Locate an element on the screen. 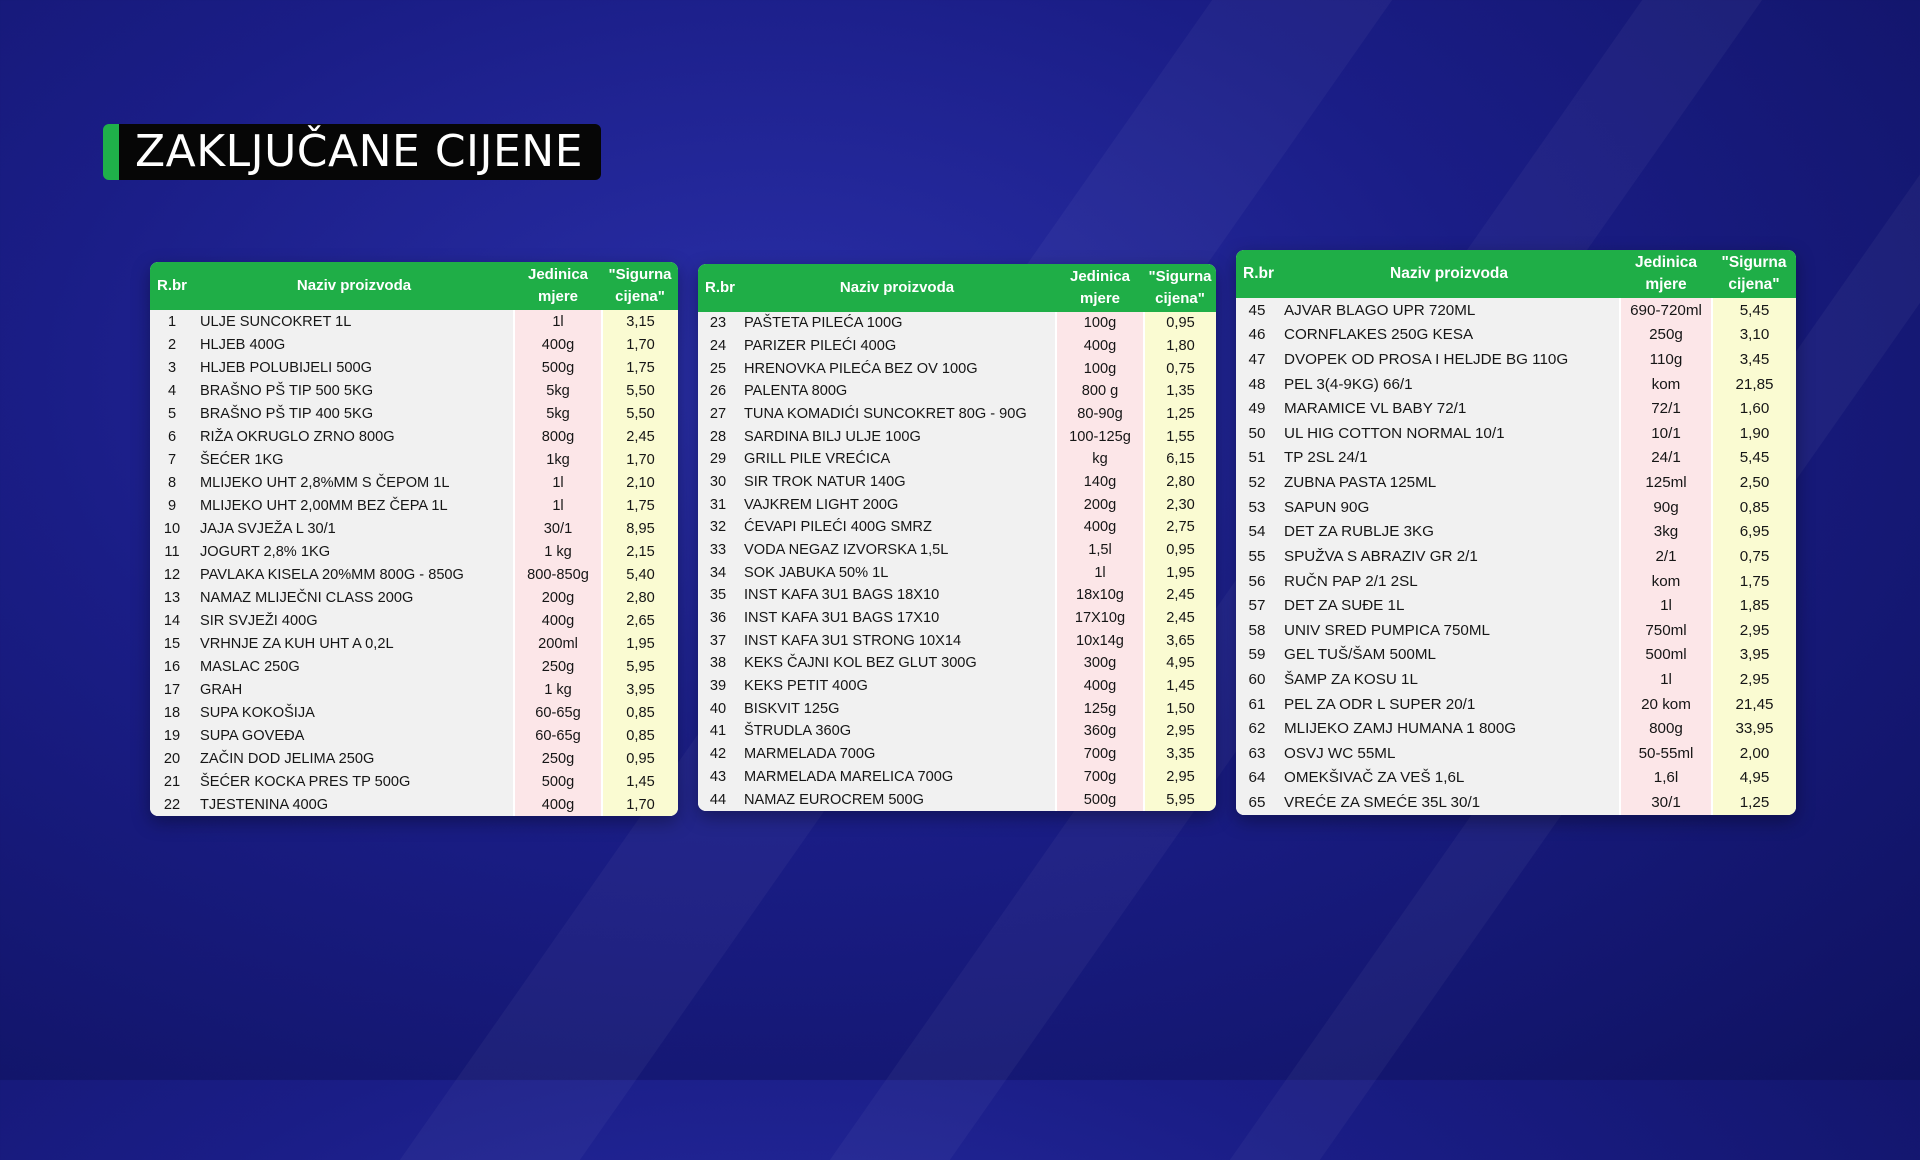 The image size is (1920, 1160). row-number: 20 is located at coordinates (172, 758).